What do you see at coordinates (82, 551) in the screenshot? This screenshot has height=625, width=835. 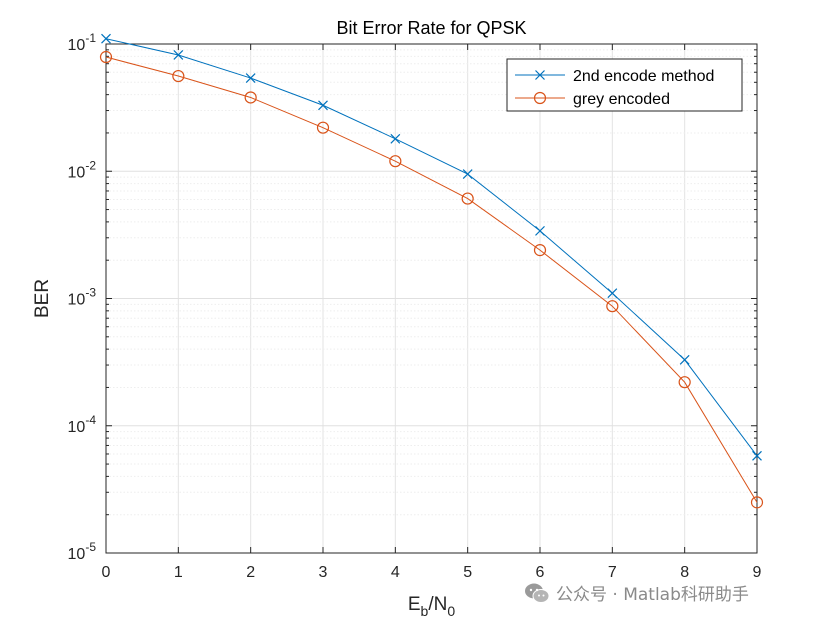 I see `y-tick-label: 10⁻⁵` at bounding box center [82, 551].